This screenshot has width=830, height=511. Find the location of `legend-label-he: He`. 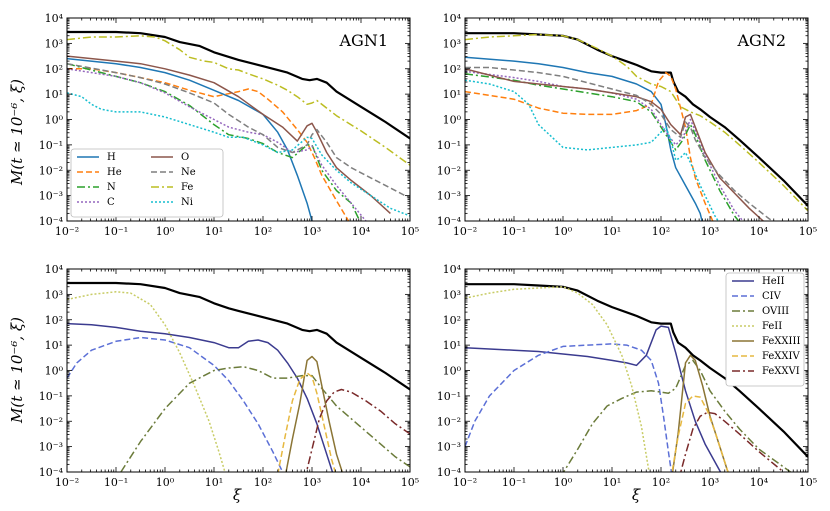

legend-label-he: He is located at coordinates (114, 172).